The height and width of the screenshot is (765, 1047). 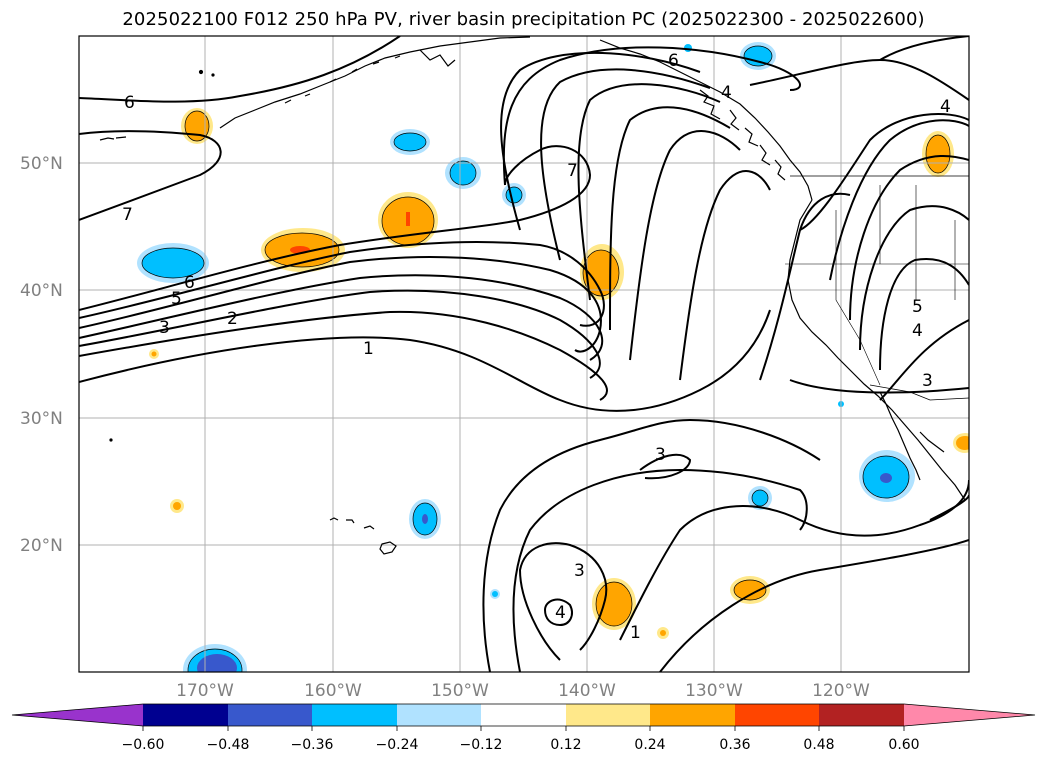 I want to click on colorbar-tick: −0.24, so click(x=397, y=745).